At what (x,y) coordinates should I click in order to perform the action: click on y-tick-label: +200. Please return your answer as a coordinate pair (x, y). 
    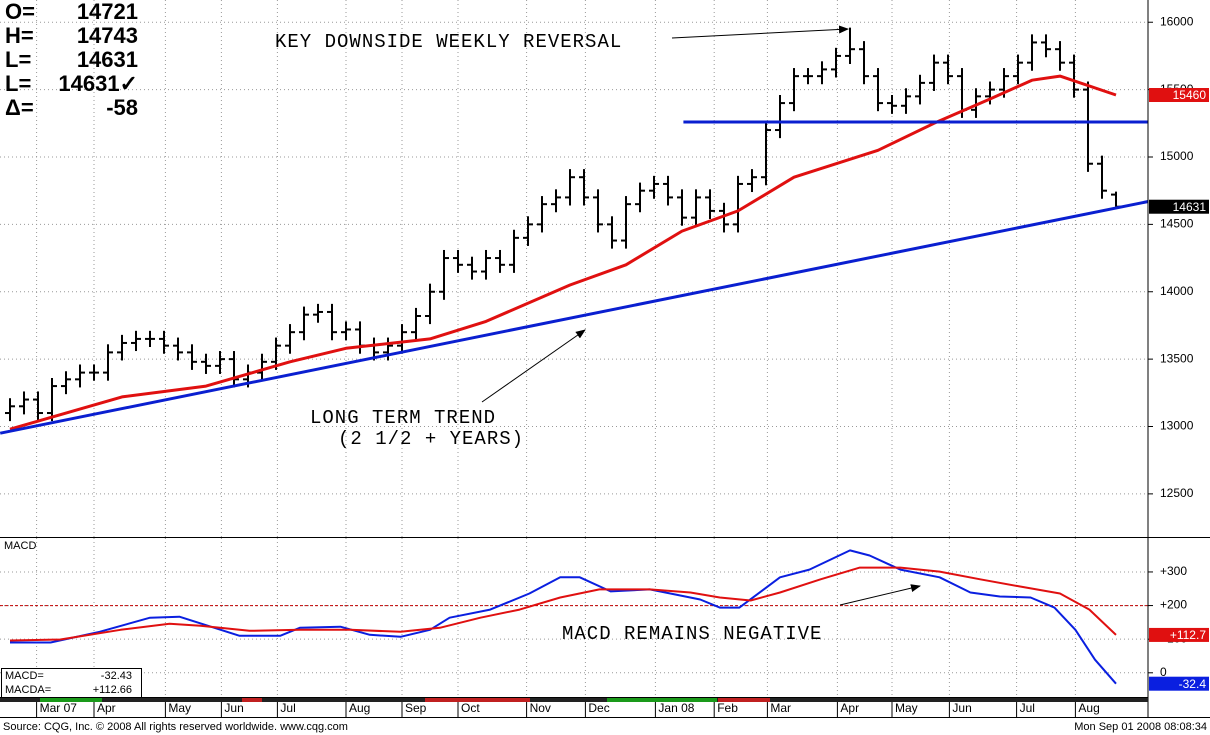
    Looking at the image, I should click on (1173, 605).